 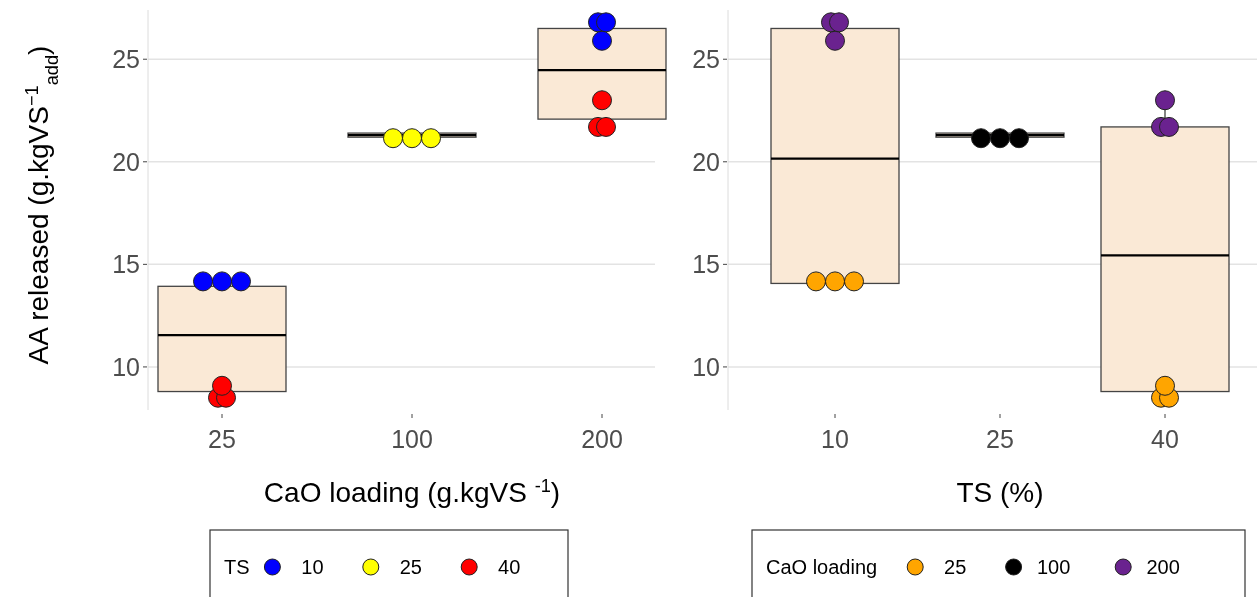 What do you see at coordinates (1165, 439) in the screenshot?
I see `x-tick-label: 40` at bounding box center [1165, 439].